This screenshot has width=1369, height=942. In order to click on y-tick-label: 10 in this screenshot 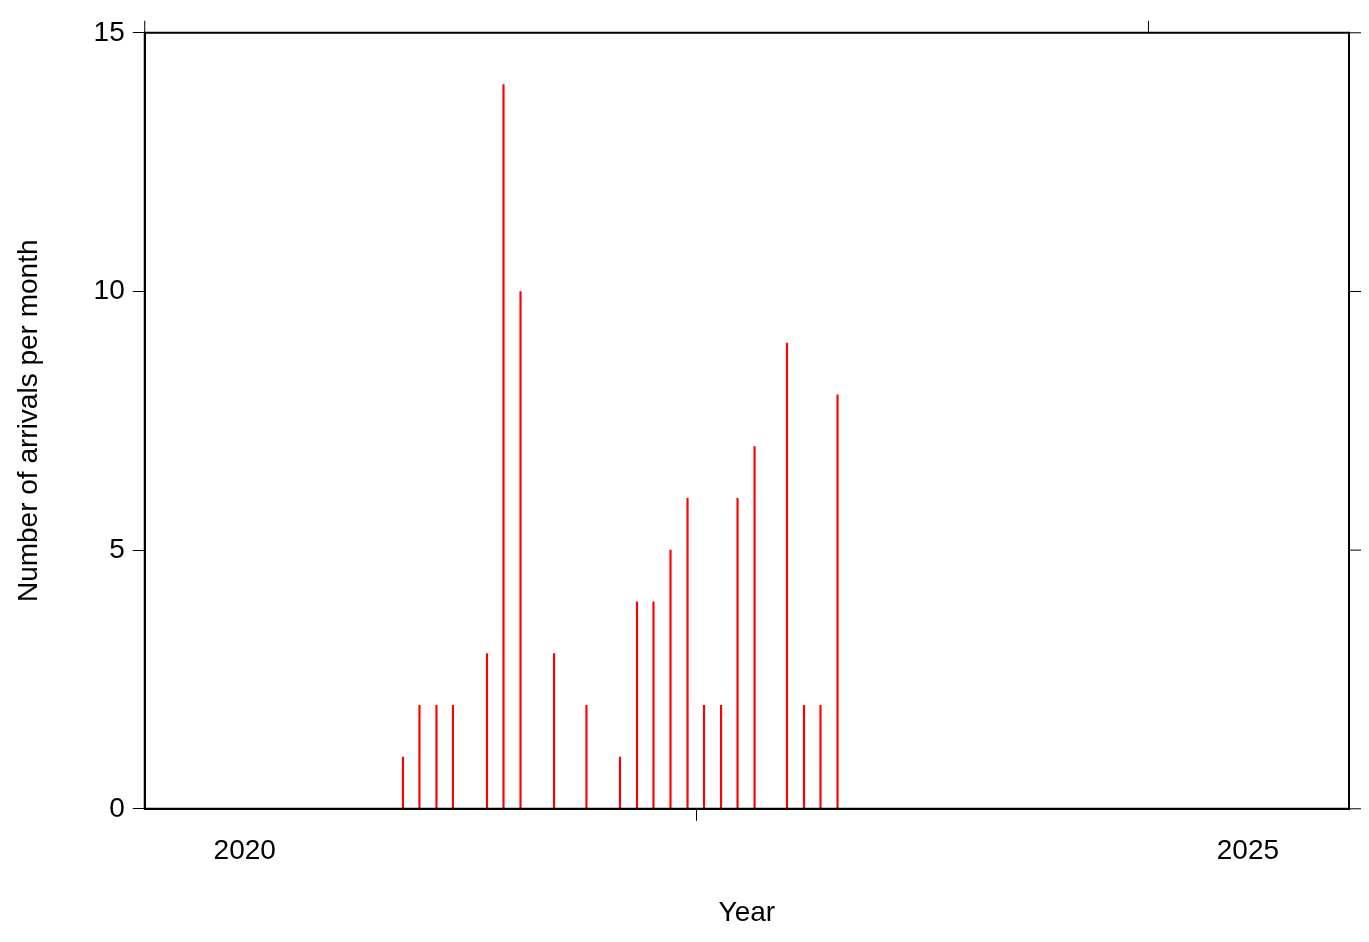, I will do `click(109, 290)`.